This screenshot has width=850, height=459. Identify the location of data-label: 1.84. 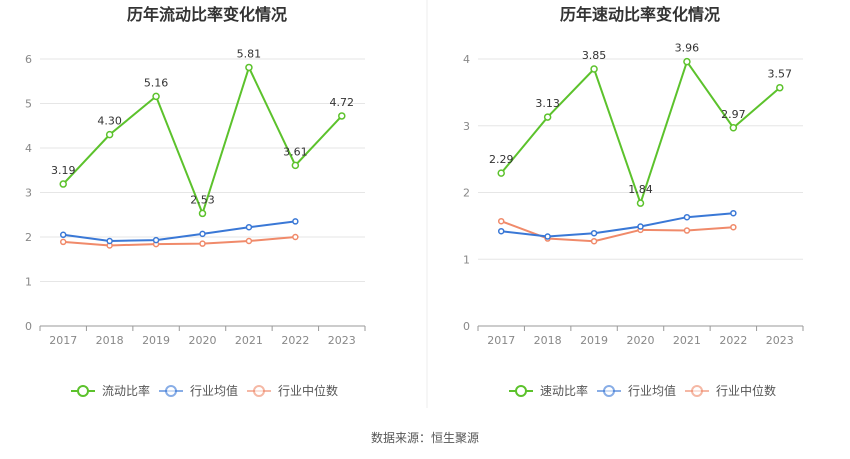
(640, 189).